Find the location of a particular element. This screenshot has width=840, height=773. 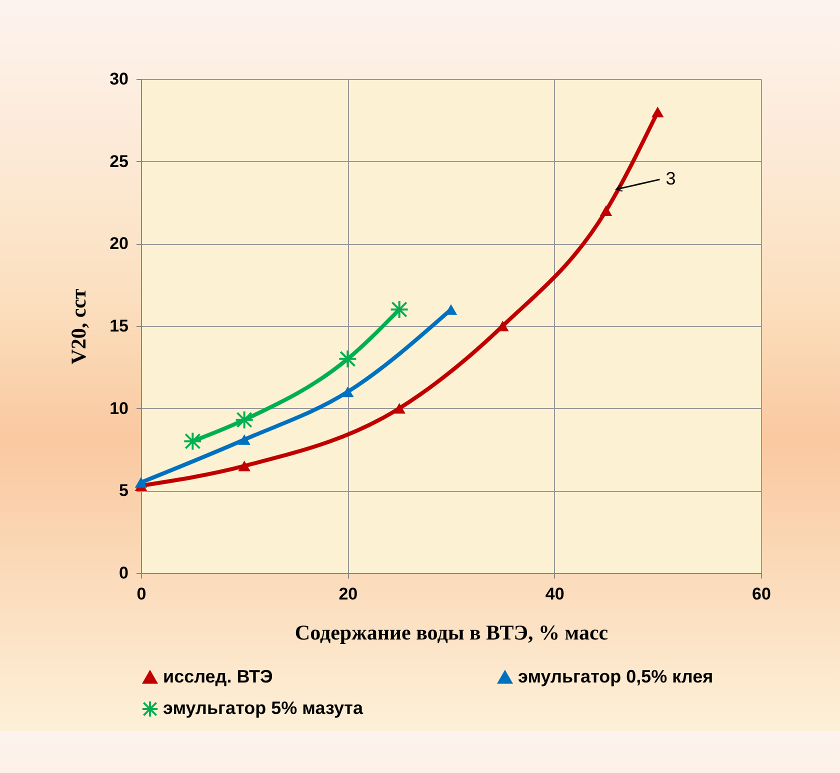

legend-label: эмульгатор 5% мазута is located at coordinates (263, 708).